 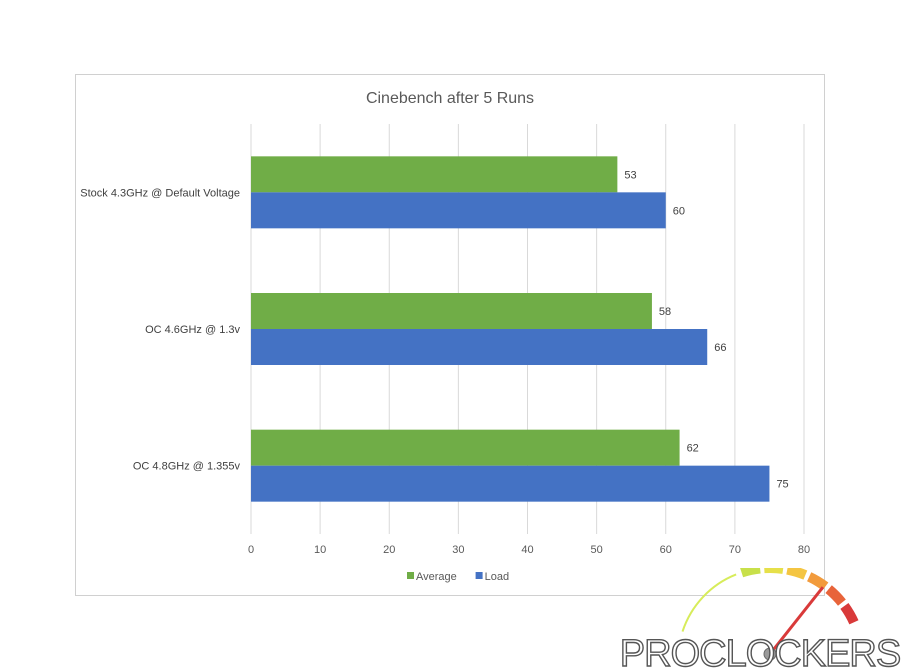 What do you see at coordinates (796, 620) in the screenshot?
I see `gauge-needle` at bounding box center [796, 620].